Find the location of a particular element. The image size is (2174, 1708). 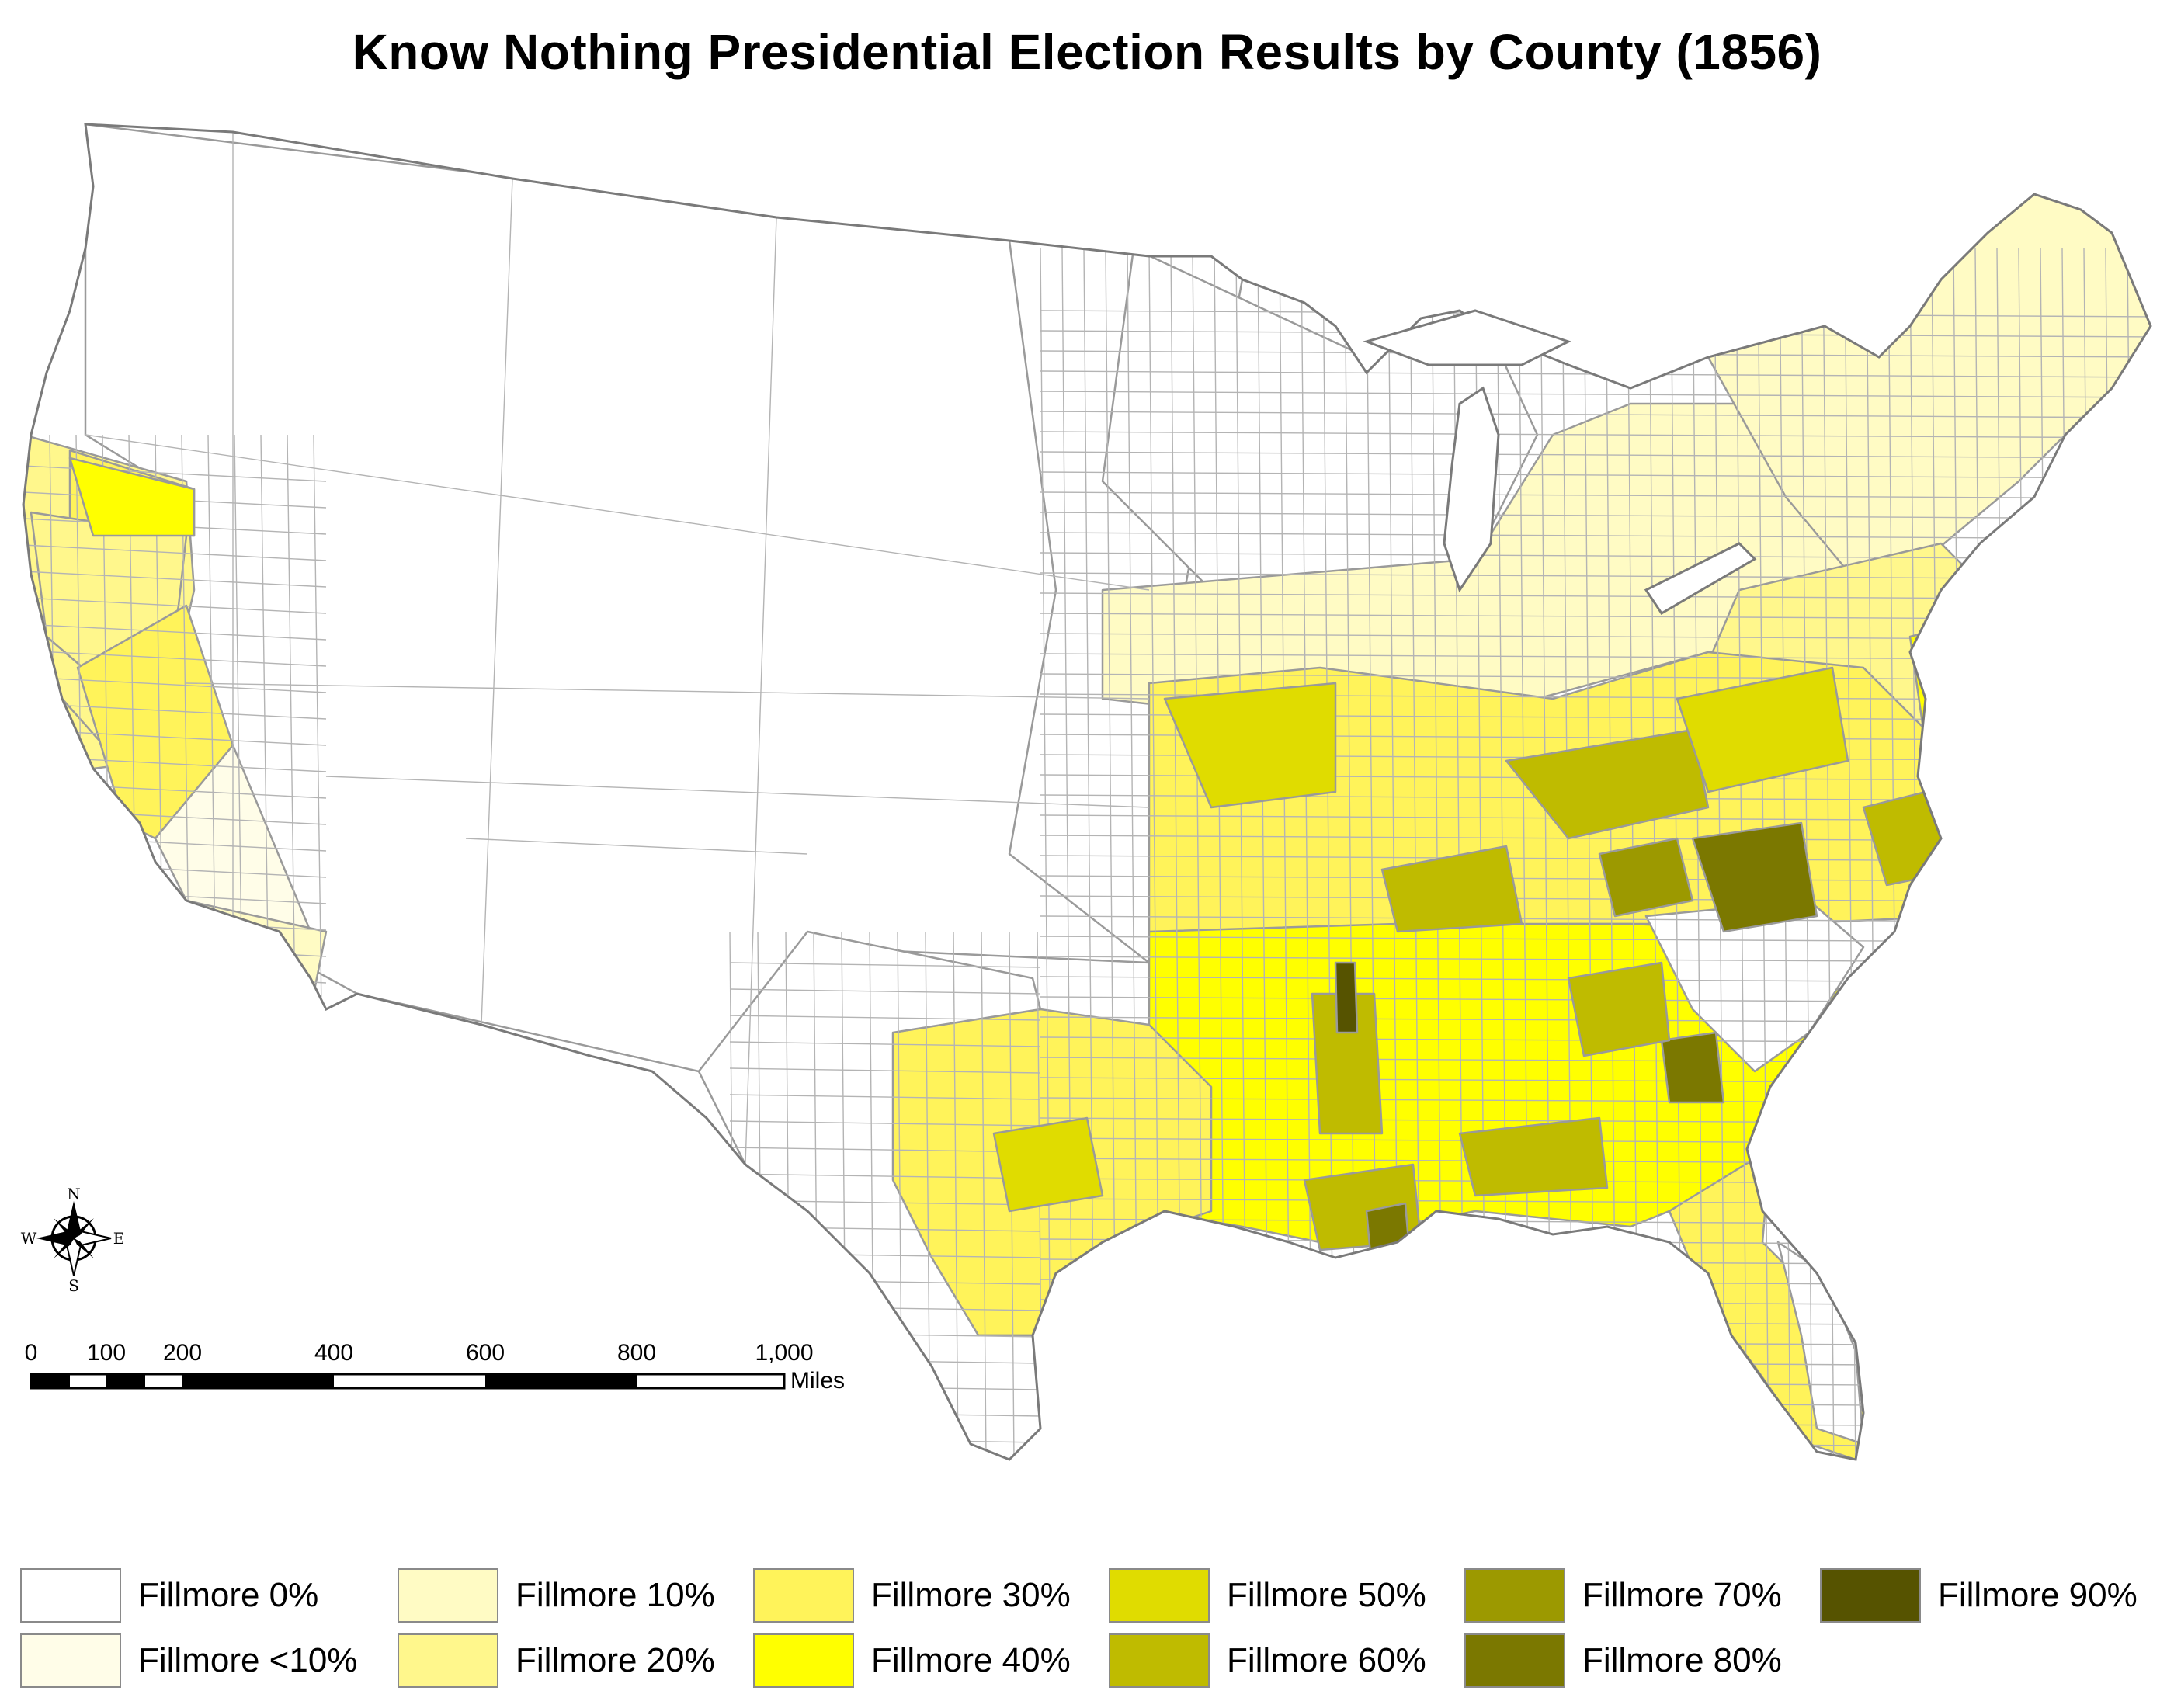

legend-label: Fillmore 60% is located at coordinates (1327, 1660).